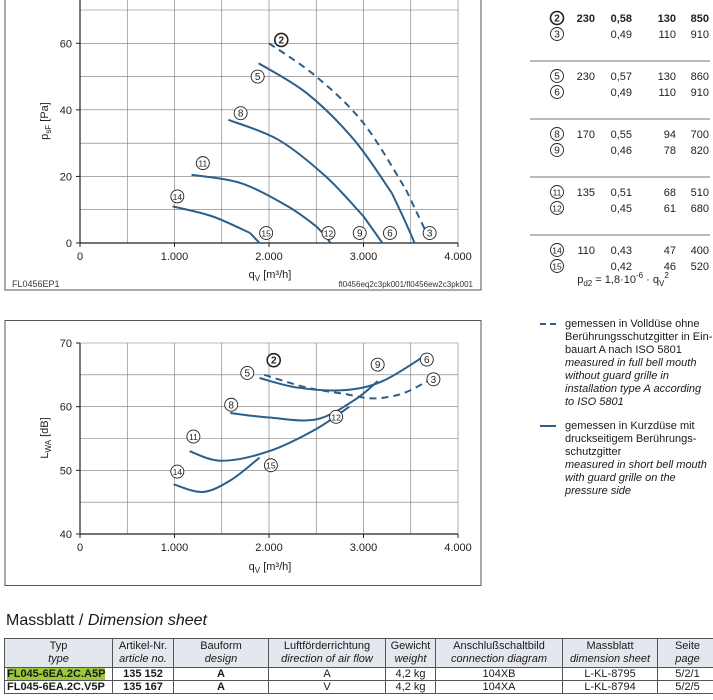 The height and width of the screenshot is (700, 713). What do you see at coordinates (621, 251) in the screenshot?
I see `op-cell: 0,43` at bounding box center [621, 251].